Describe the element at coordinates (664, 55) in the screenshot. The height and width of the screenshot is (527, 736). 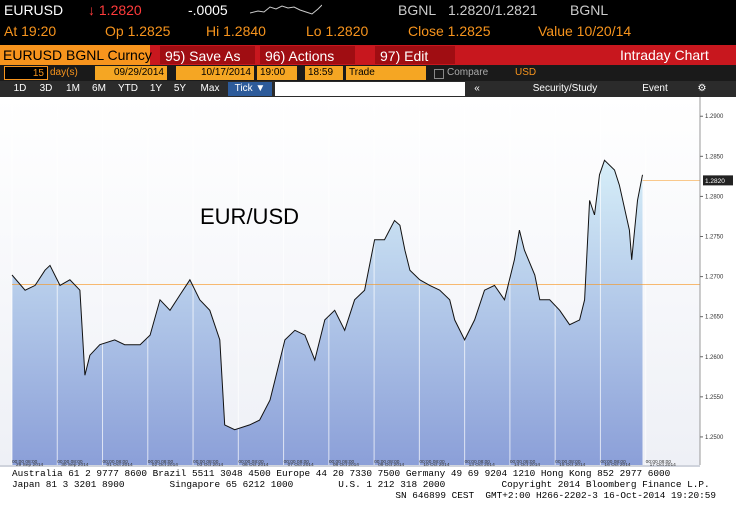
I see `view-title: Intraday Chart` at that location.